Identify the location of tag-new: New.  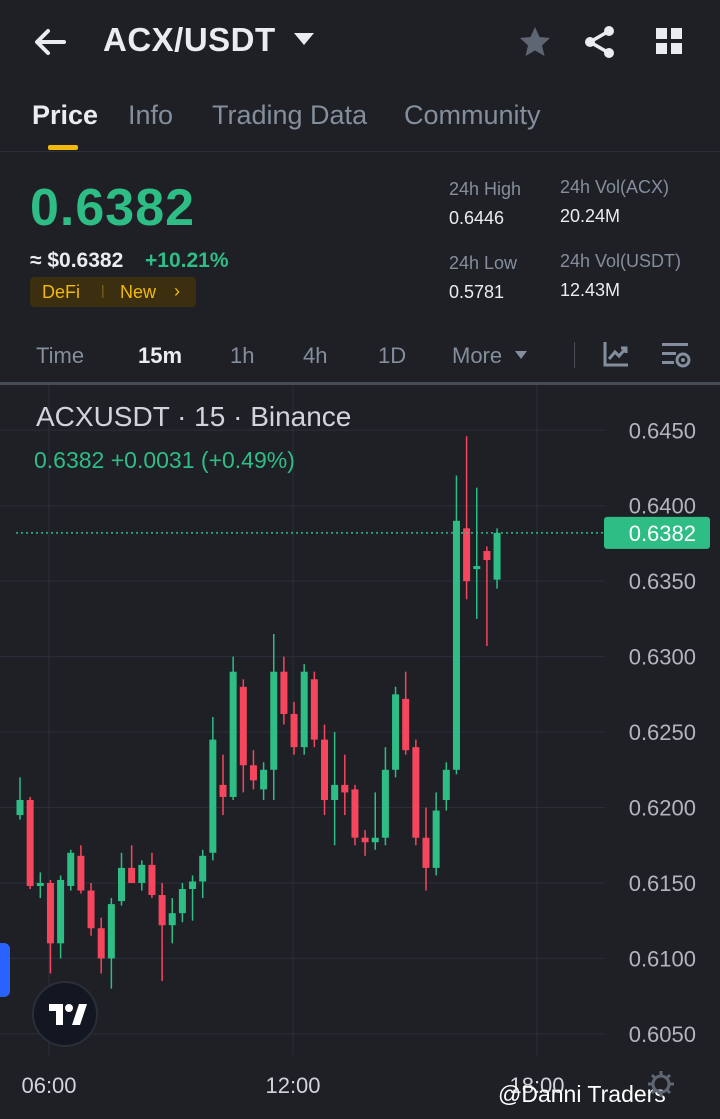
(138, 292).